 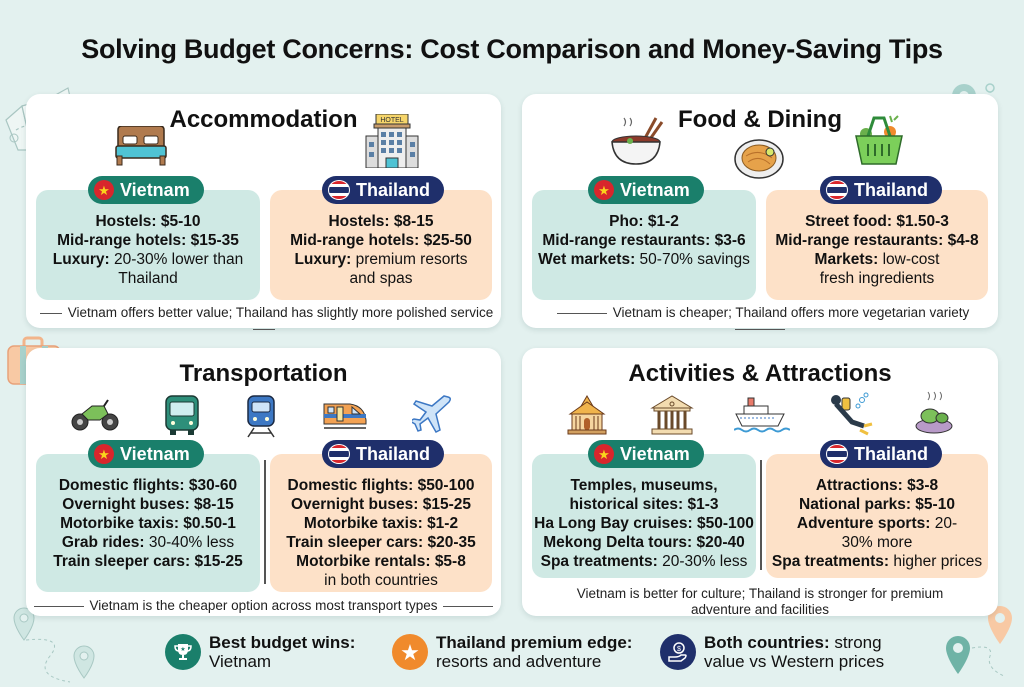 I want to click on high-speed-train-icon, so click(x=345, y=416).